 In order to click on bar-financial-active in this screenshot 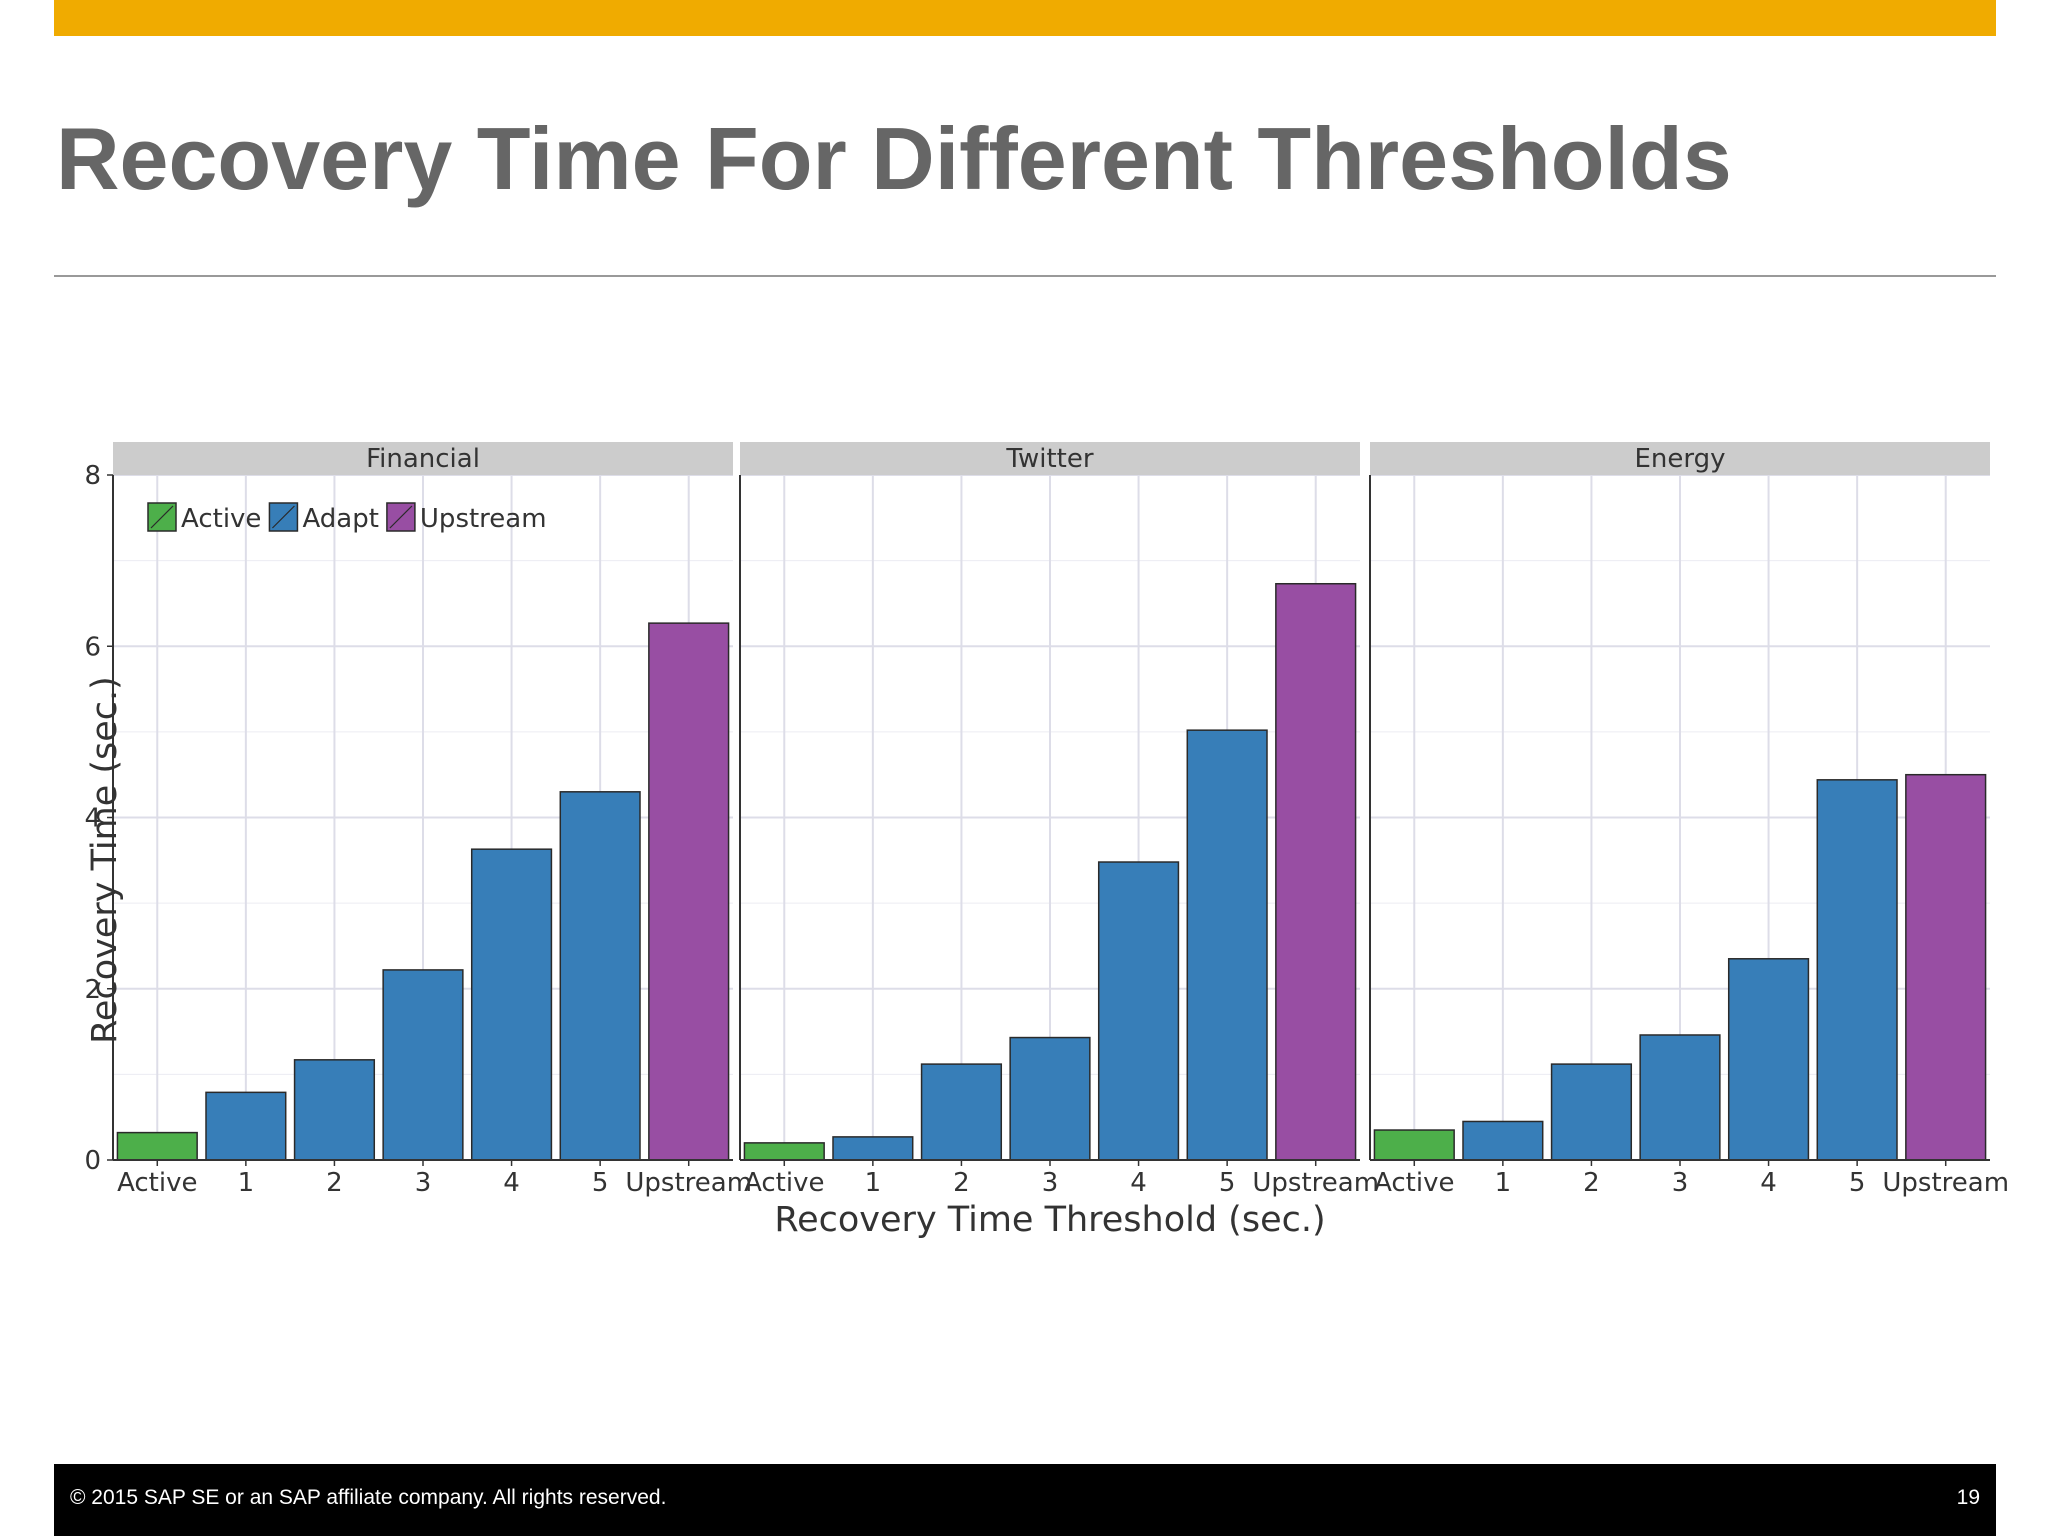, I will do `click(157, 1146)`.